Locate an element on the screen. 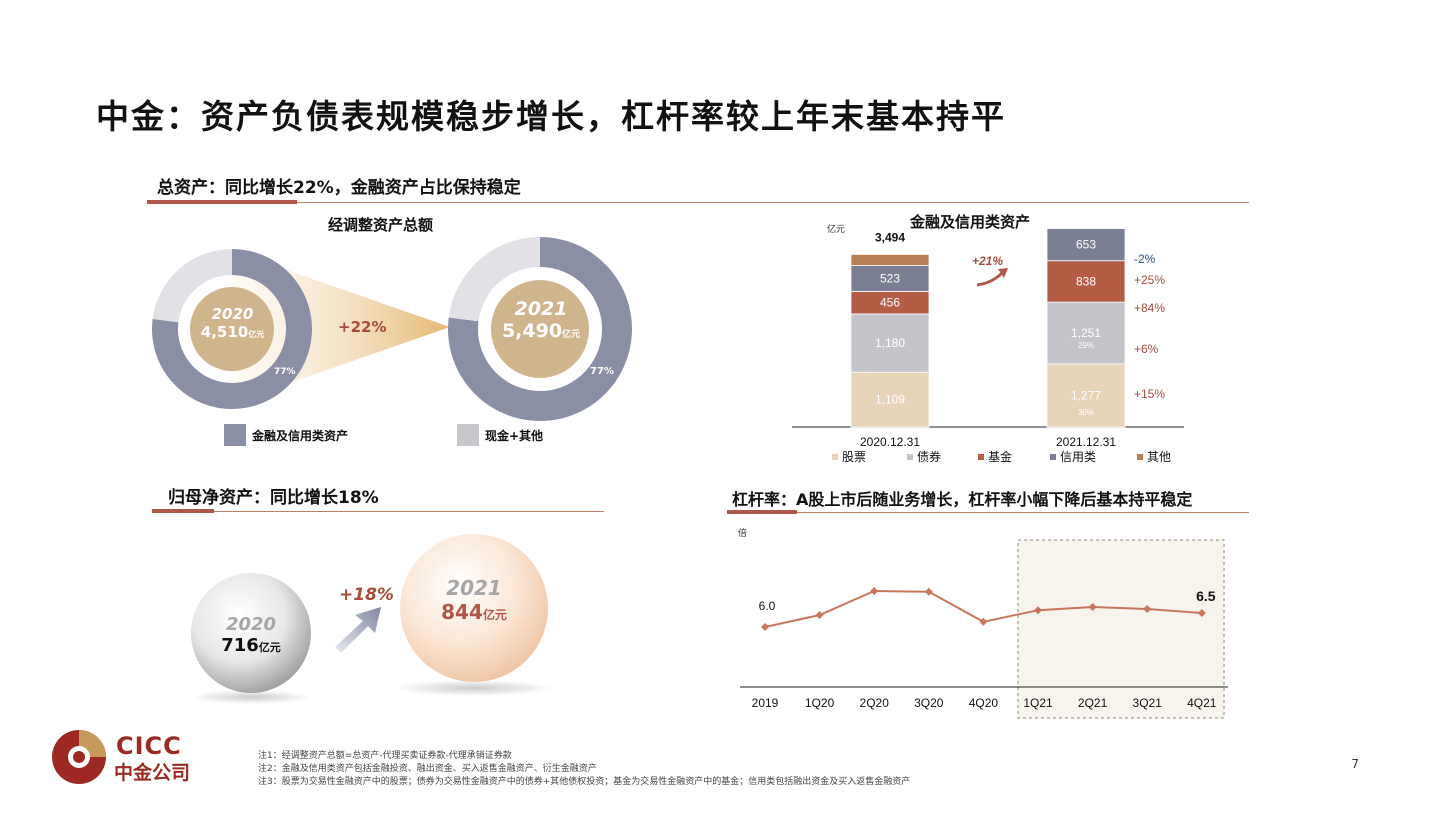 The height and width of the screenshot is (816, 1451). line-x-tick-label: 1Q21 is located at coordinates (1038, 703).